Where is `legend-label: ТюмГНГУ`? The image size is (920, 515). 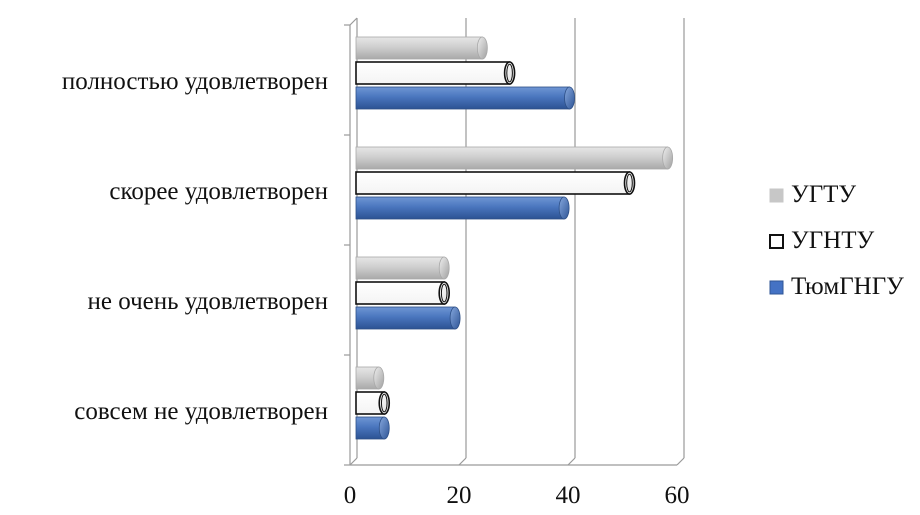 legend-label: ТюмГНГУ is located at coordinates (847, 286).